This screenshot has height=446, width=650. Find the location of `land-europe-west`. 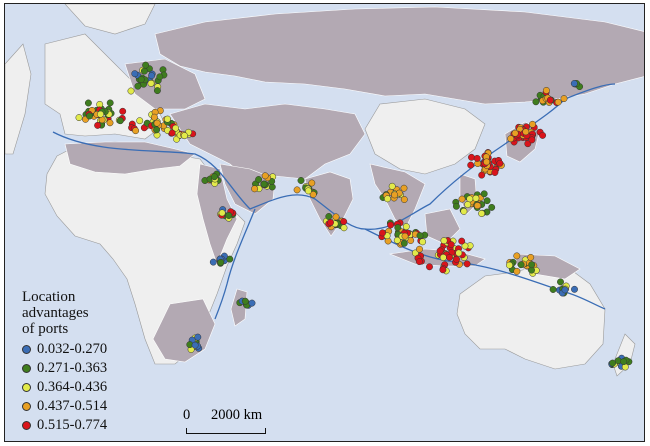

land-europe-west is located at coordinates (105, 86).